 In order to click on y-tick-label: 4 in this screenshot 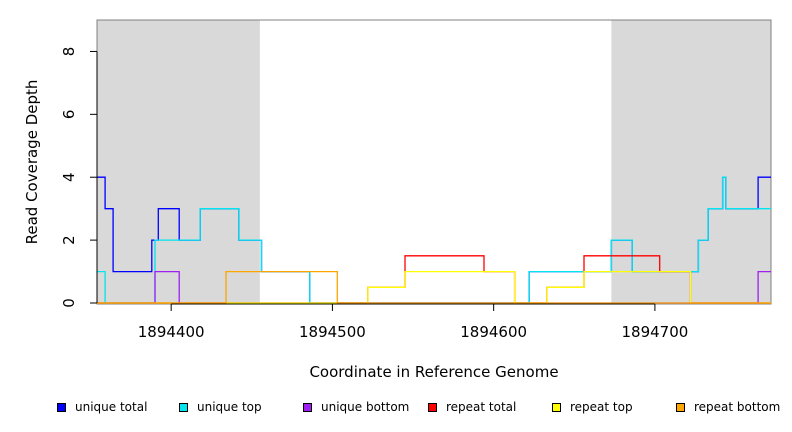, I will do `click(69, 177)`.